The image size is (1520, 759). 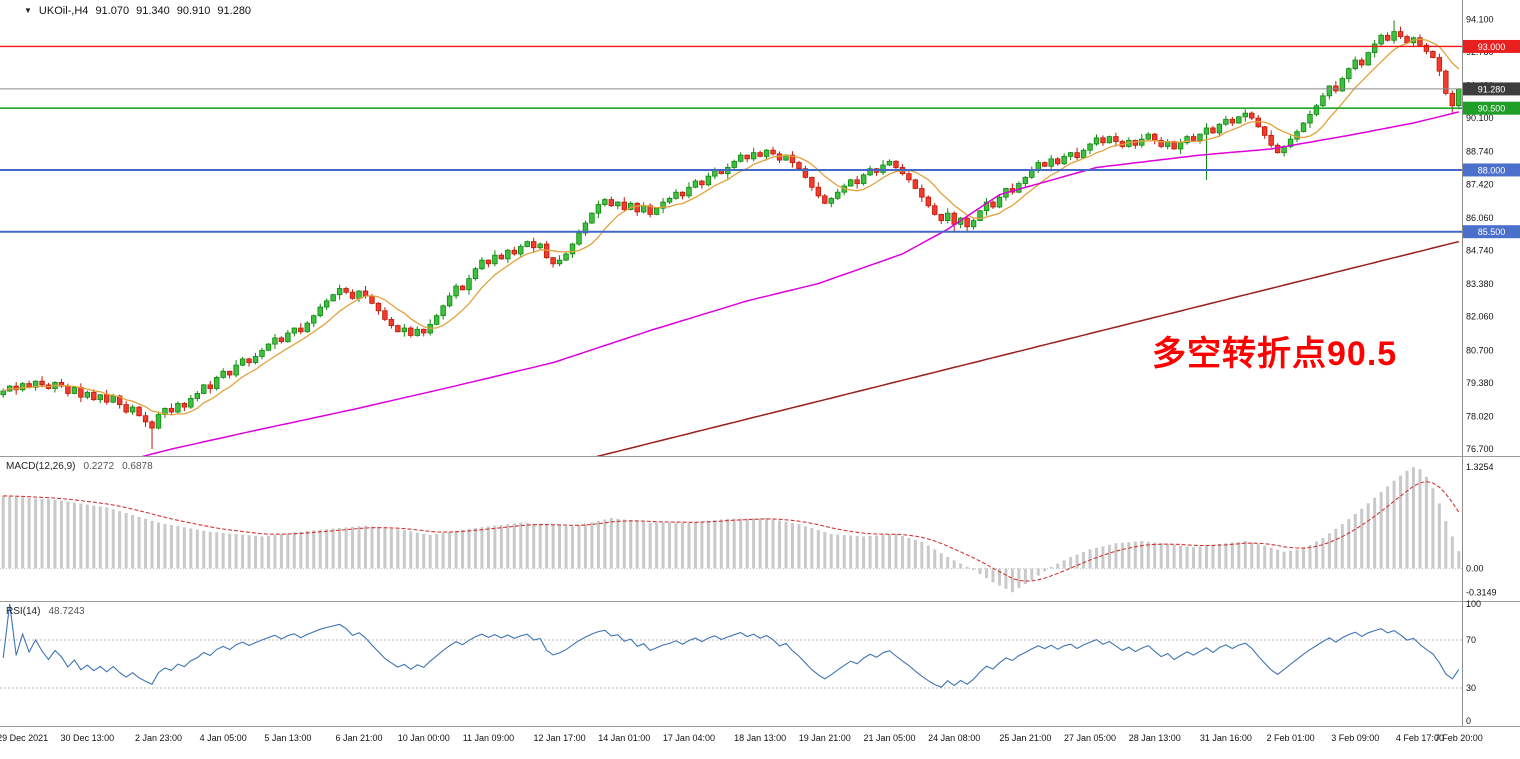 I want to click on svg-text: 90.500, so click(x=1492, y=109).